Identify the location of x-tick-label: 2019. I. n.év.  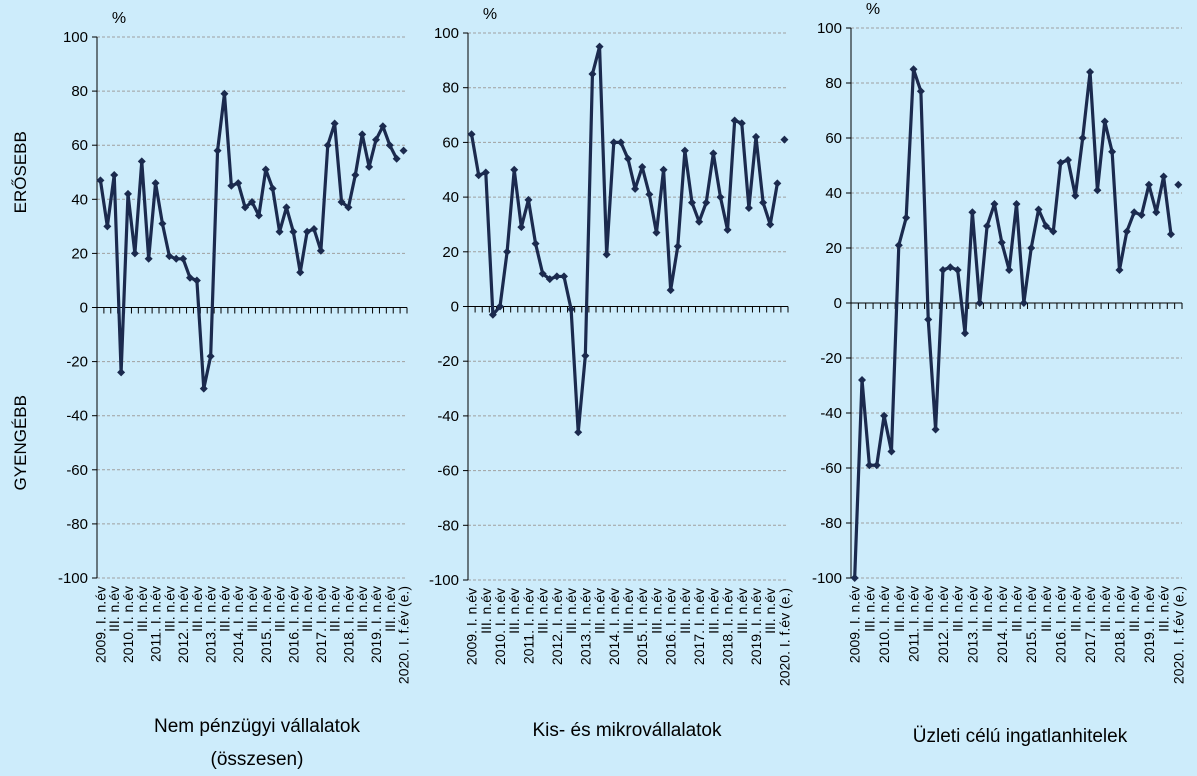
(1149, 624).